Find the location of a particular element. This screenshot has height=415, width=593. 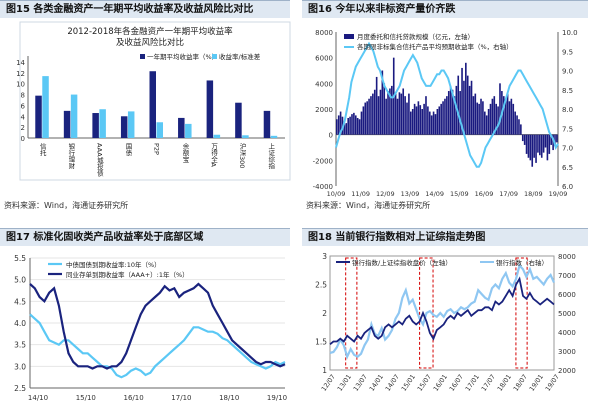

y-right-tick-label: 4000 is located at coordinates (567, 333).